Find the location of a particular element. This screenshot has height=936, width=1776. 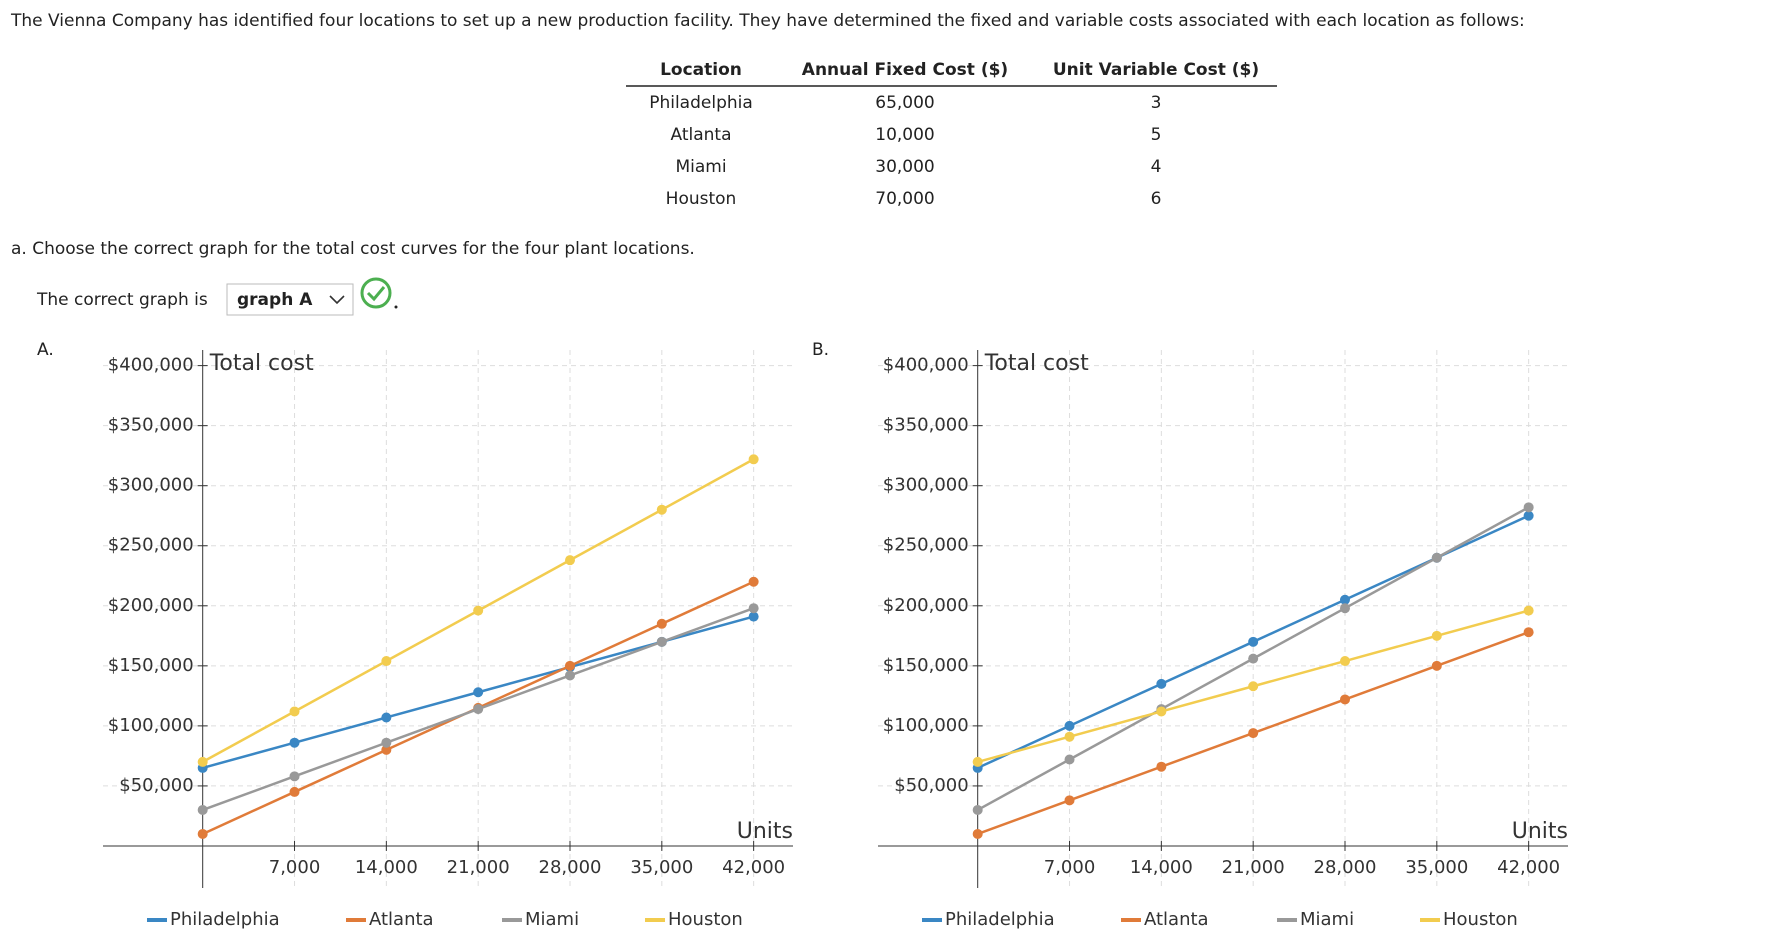

x-tick-label: 21,000 is located at coordinates (478, 867).